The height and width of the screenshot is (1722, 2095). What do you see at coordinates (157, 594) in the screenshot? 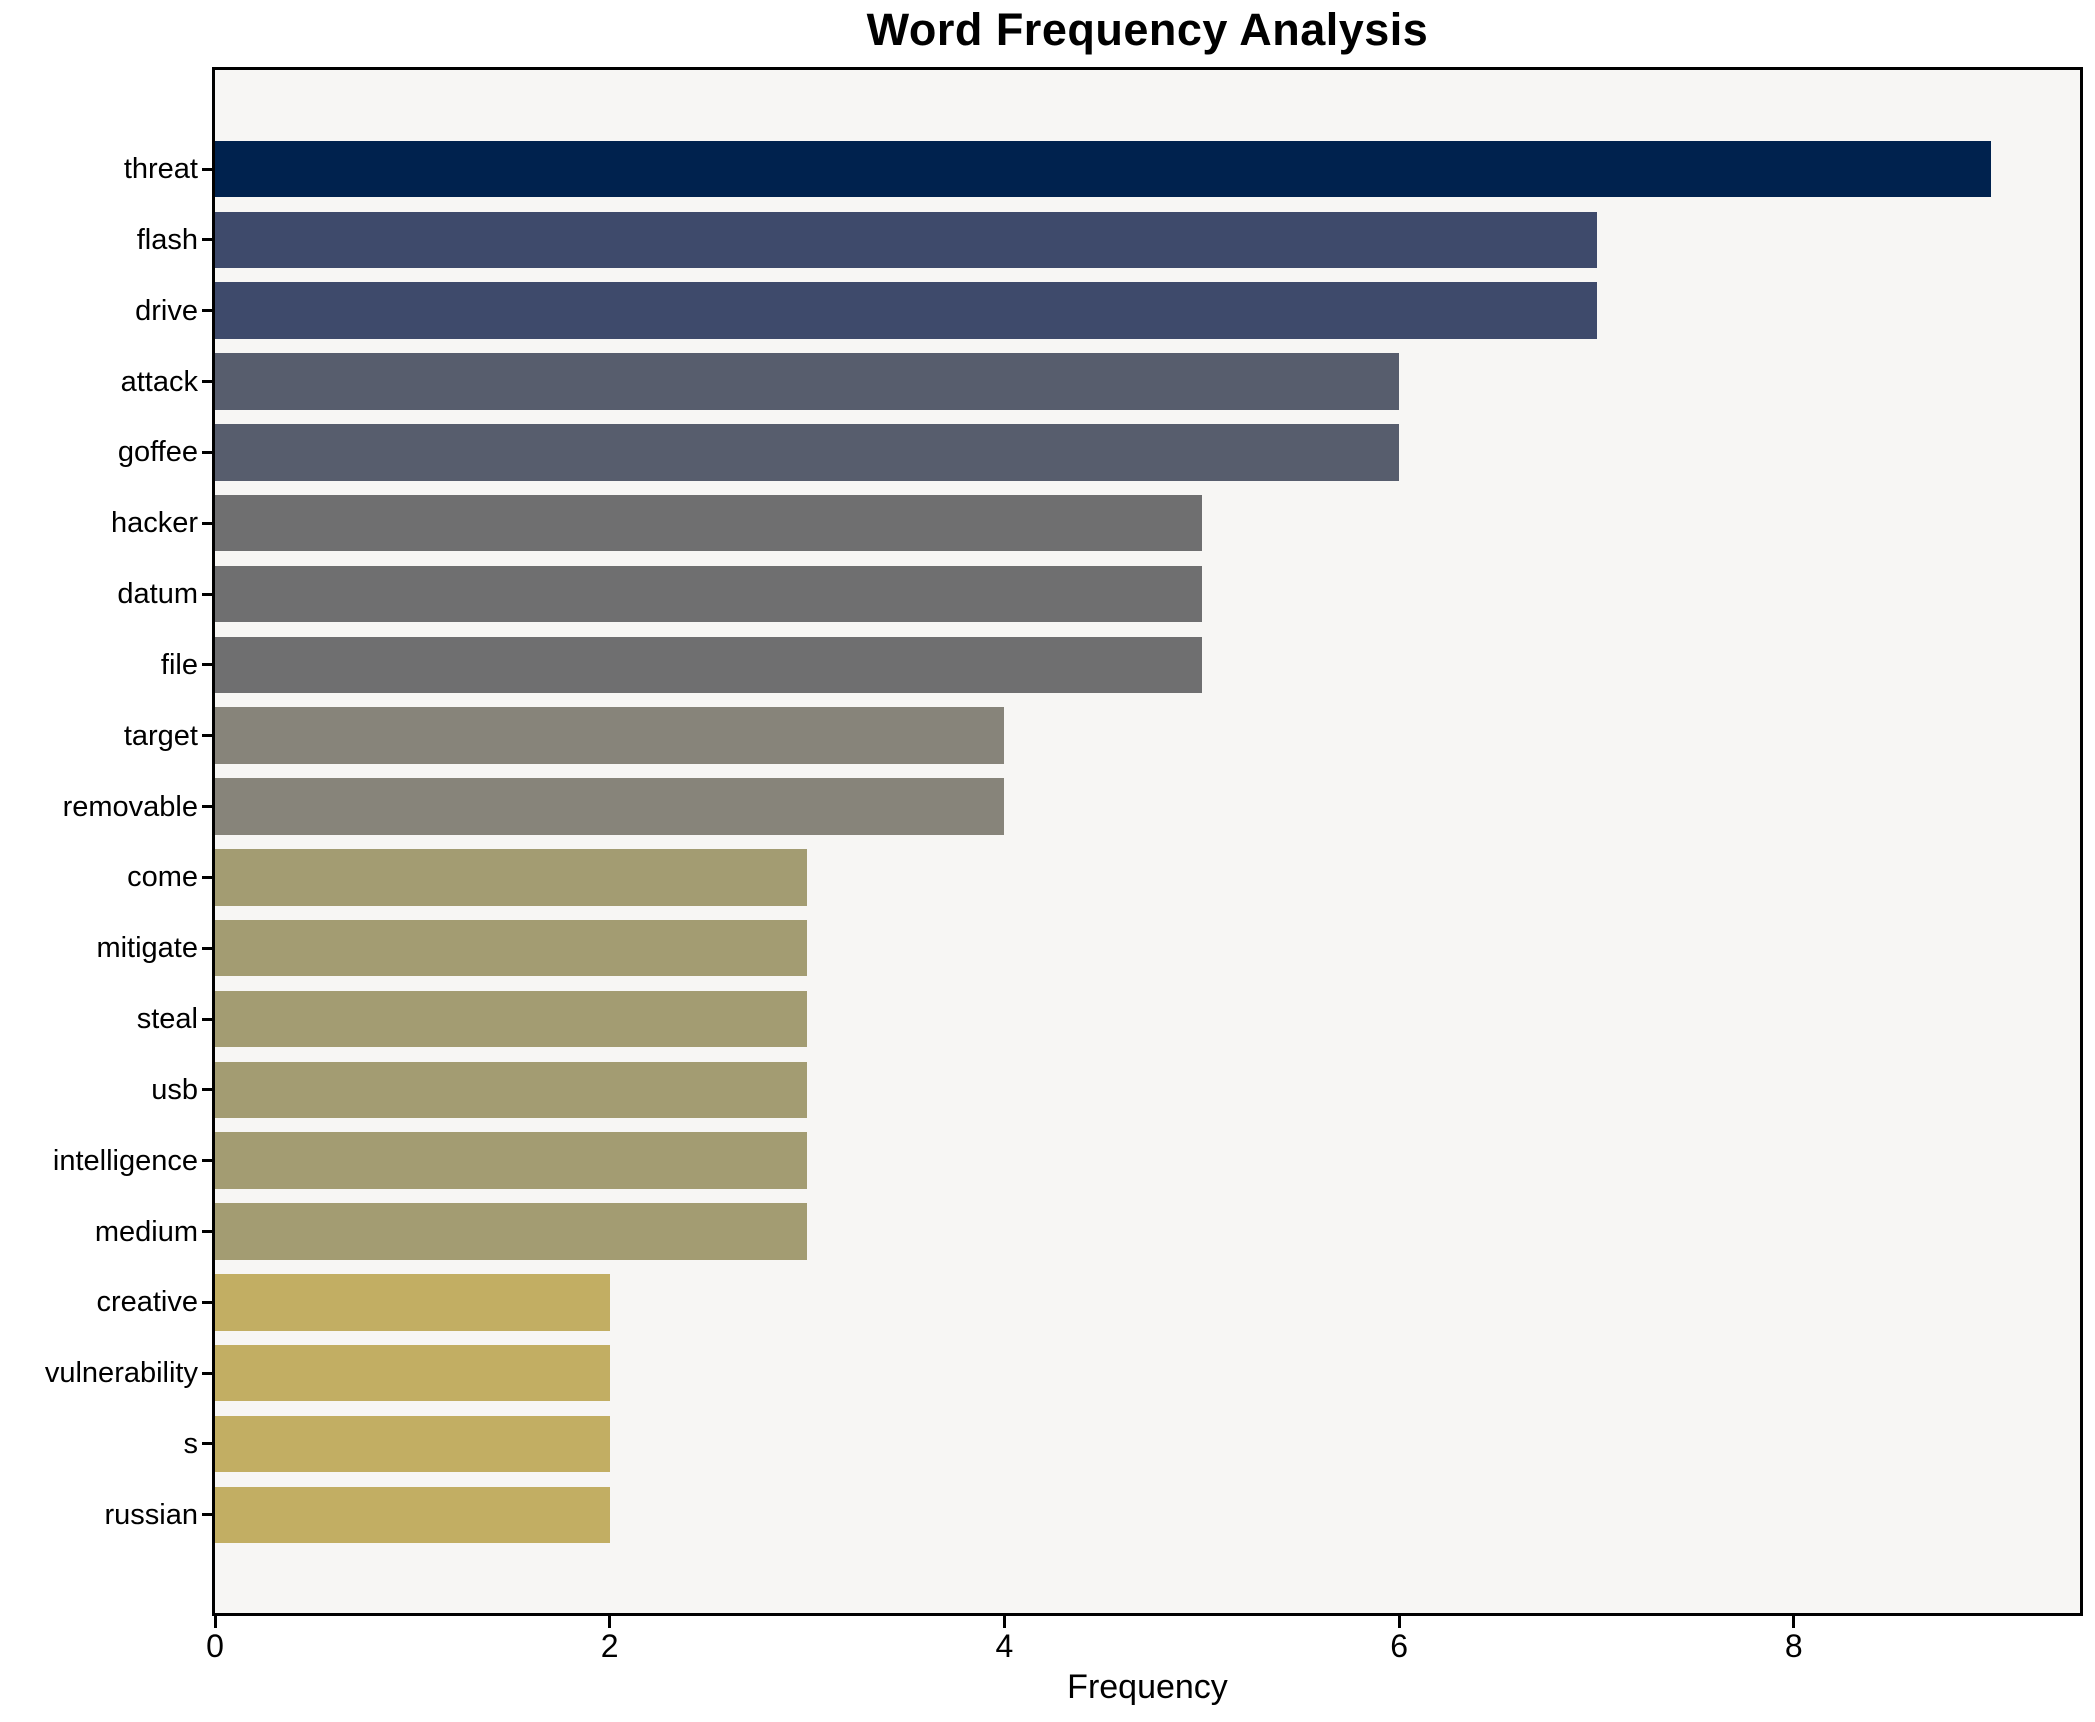
I see `y-tick-label-datum: datum` at bounding box center [157, 594].